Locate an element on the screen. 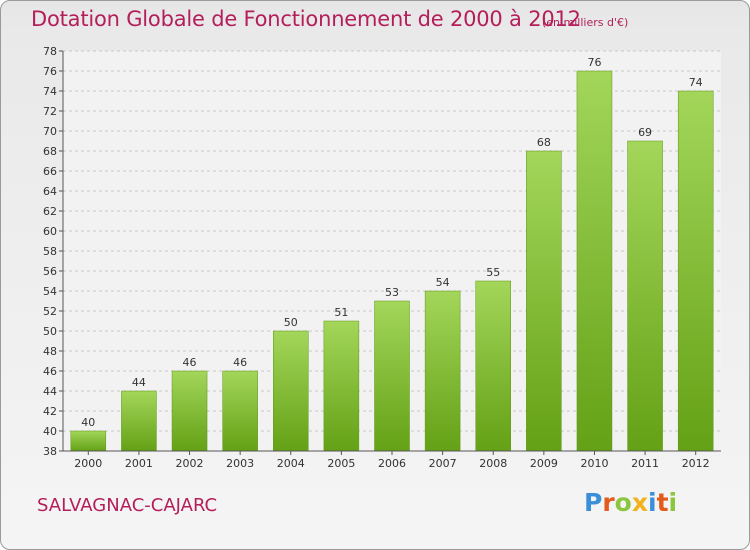  y-tick-label: 60 is located at coordinates (50, 231).